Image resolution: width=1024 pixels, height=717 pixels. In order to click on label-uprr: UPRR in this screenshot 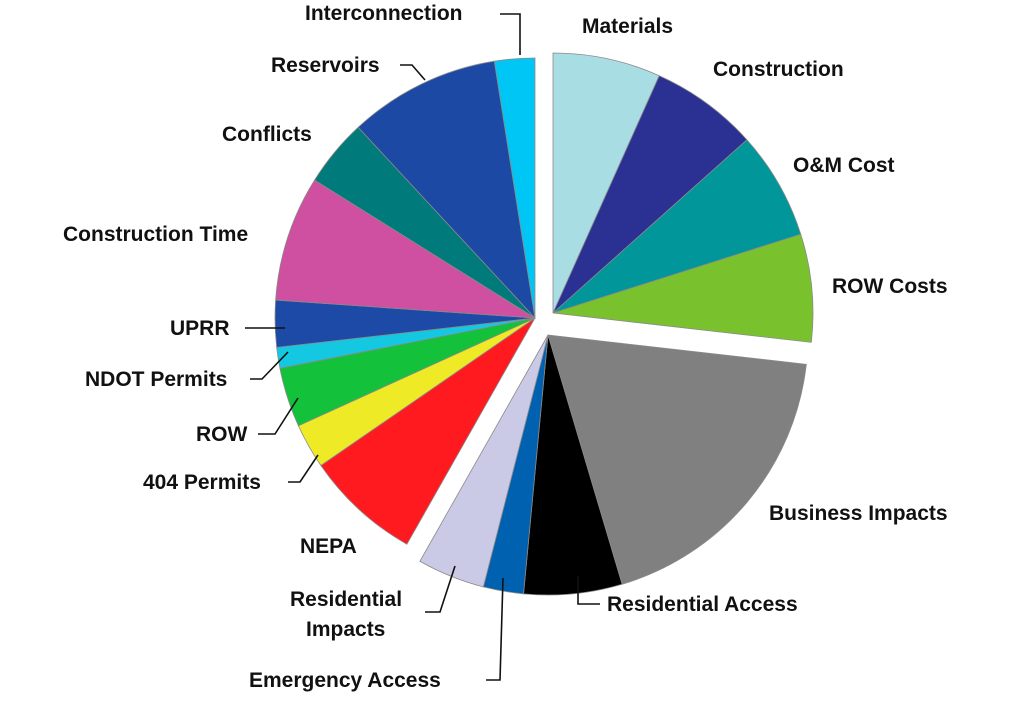, I will do `click(200, 328)`.